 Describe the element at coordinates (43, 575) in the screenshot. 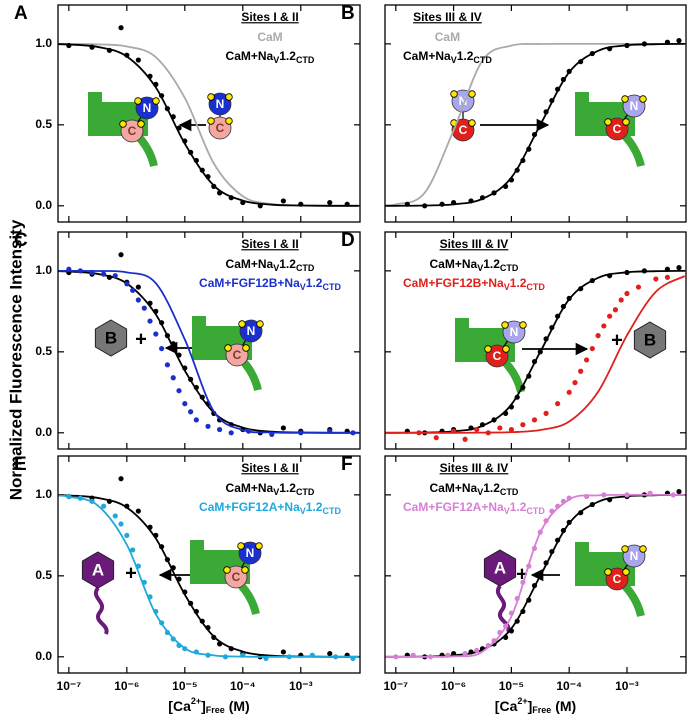

I see `y-tick-label: 0.5` at that location.